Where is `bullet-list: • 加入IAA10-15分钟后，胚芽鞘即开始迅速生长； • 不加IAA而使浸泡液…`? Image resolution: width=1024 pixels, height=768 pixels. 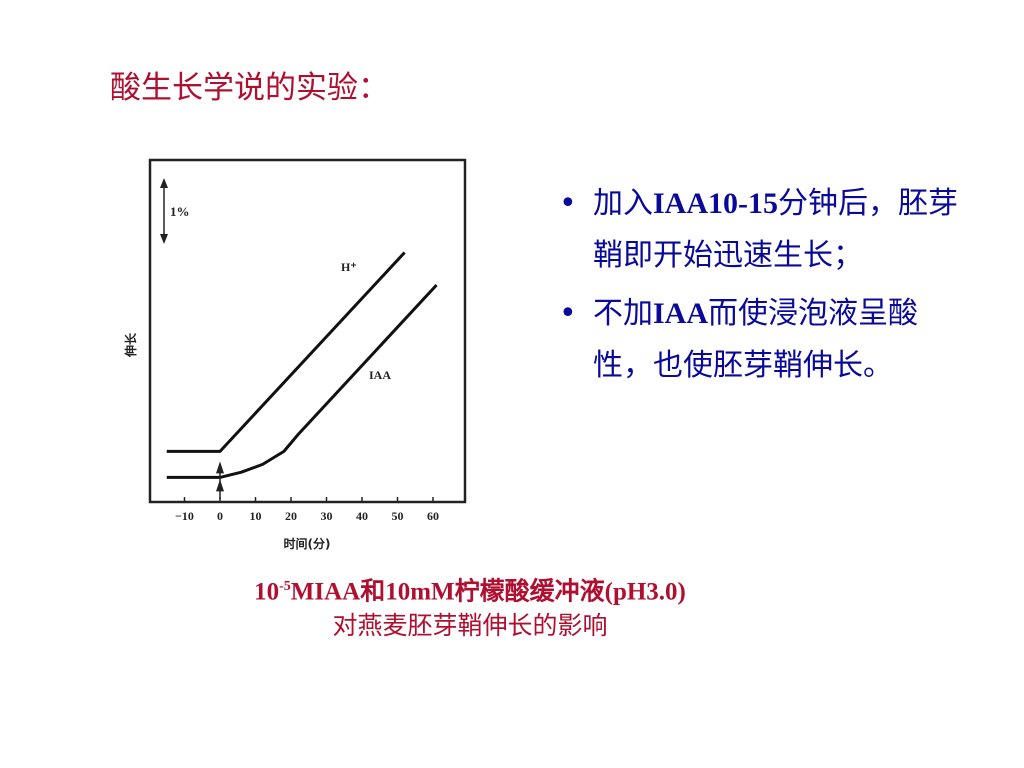 bullet-list: • 加入IAA10-15分钟后，胚芽鞘即开始迅速生长； • 不加IAA而使浸泡液… is located at coordinates (765, 288).